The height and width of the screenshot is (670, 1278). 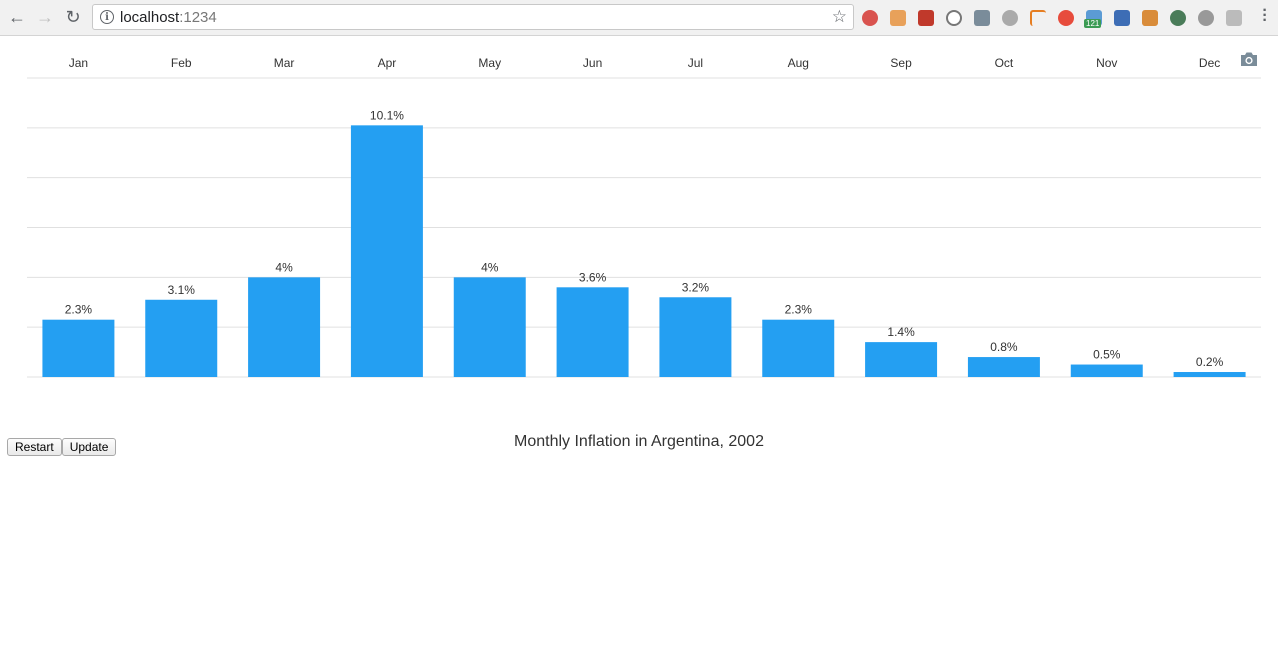 I want to click on bar-jan, so click(x=78, y=348).